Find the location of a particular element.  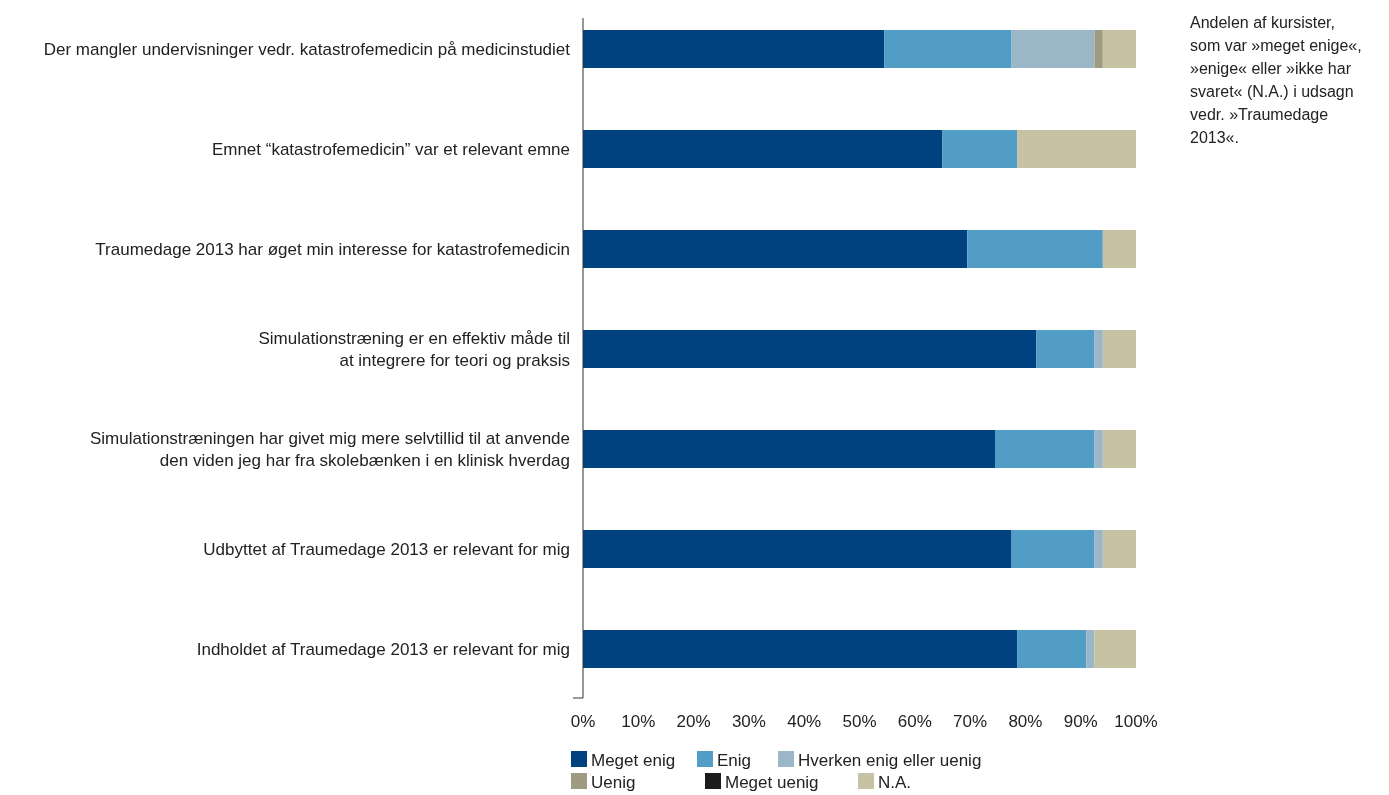

y-tick-label: Der mangler undervisninger vedr. katastrofemedicin på medicinstudiet is located at coordinates (307, 49).